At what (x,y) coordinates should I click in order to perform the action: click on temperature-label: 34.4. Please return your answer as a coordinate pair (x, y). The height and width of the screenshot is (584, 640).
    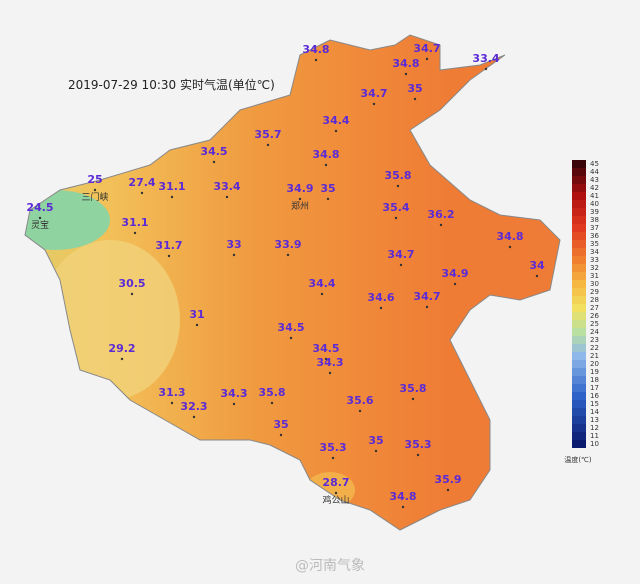
    Looking at the image, I should click on (335, 120).